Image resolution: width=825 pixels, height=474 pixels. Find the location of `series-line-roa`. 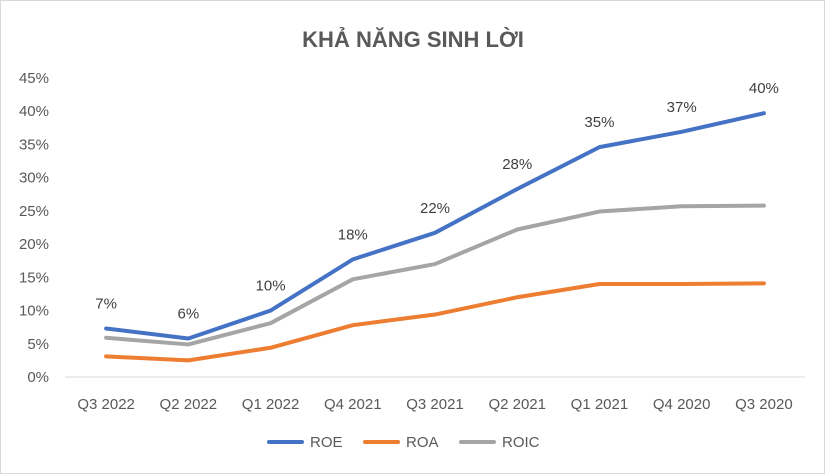

series-line-roa is located at coordinates (435, 322).